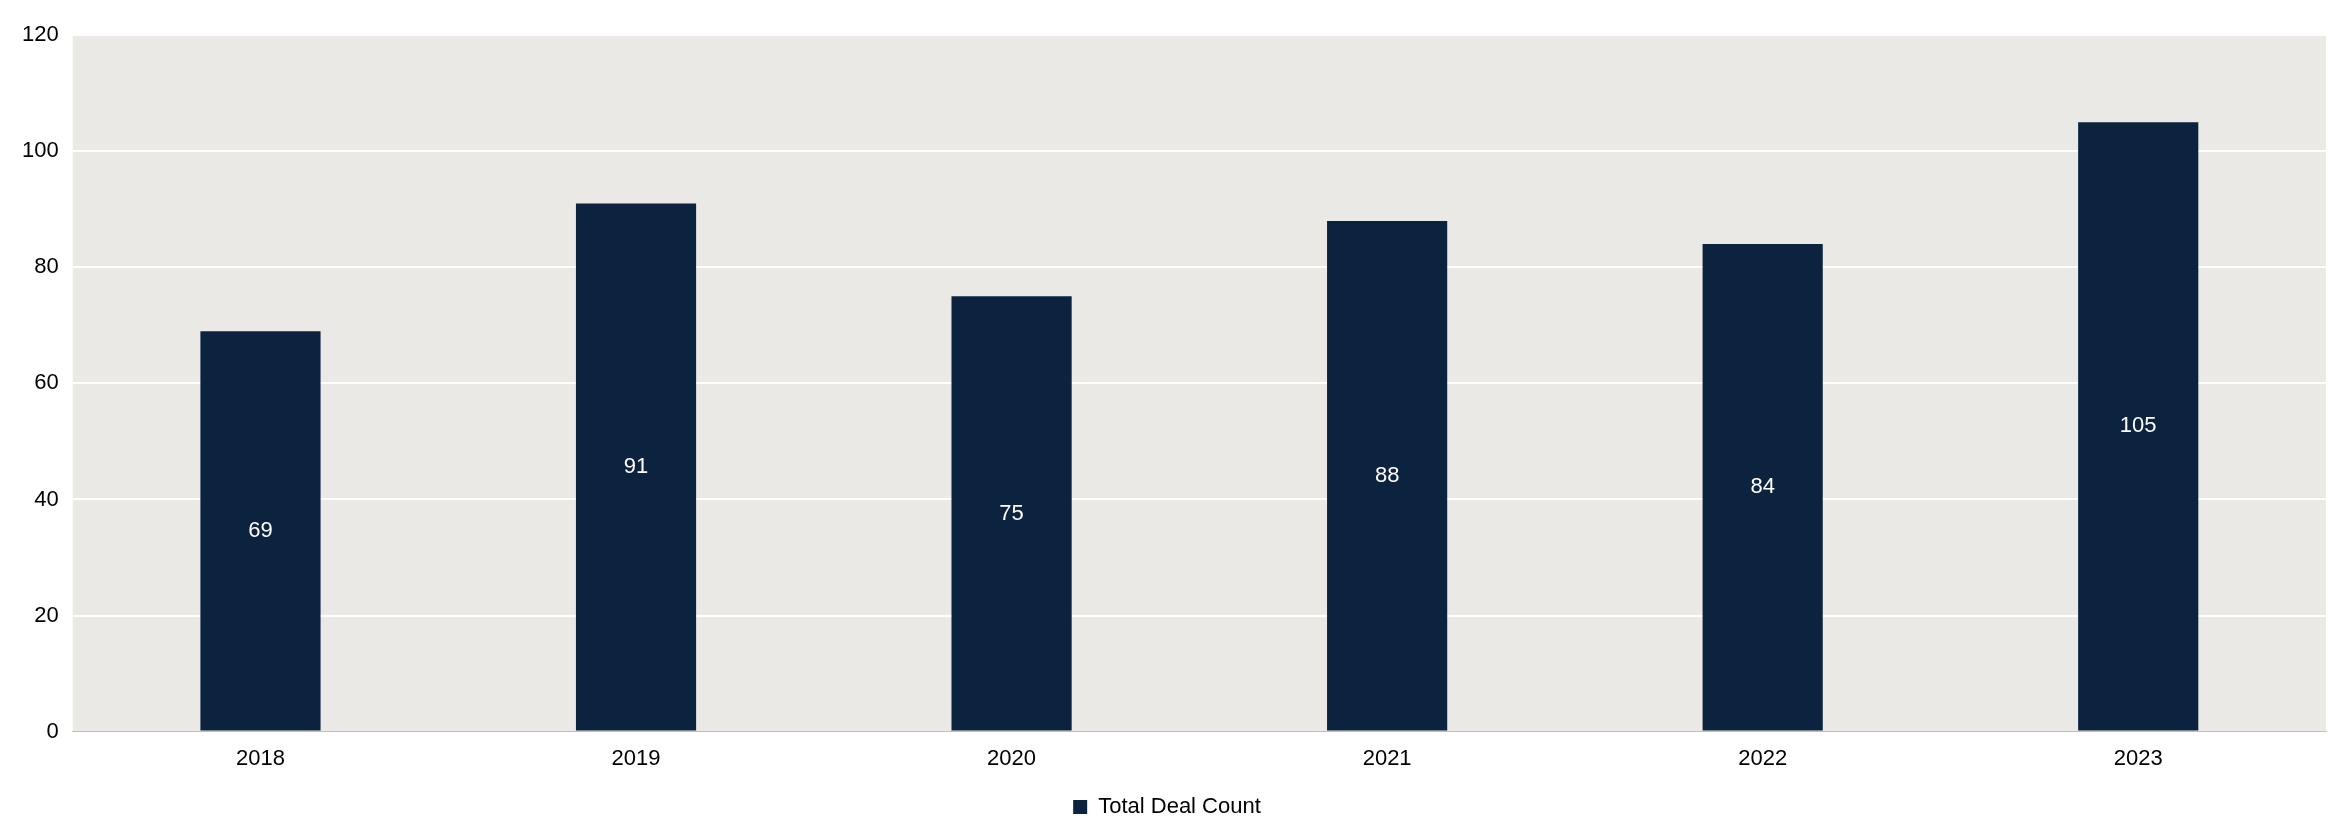  What do you see at coordinates (1387, 757) in the screenshot?
I see `x-tick-label: 2021` at bounding box center [1387, 757].